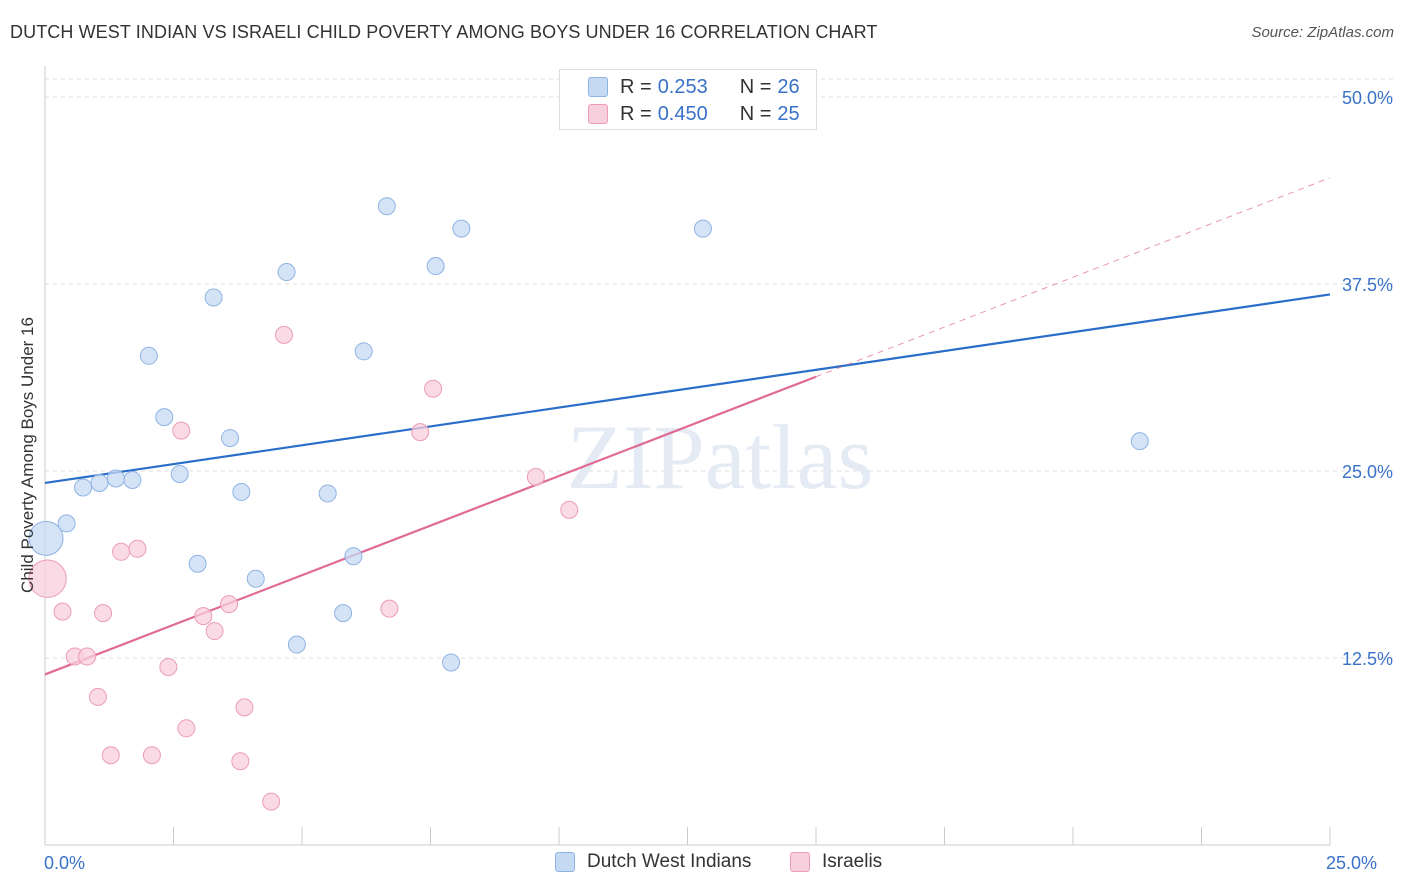 The width and height of the screenshot is (1406, 892). I want to click on y-tick-label: 12.5%, so click(1367, 659).